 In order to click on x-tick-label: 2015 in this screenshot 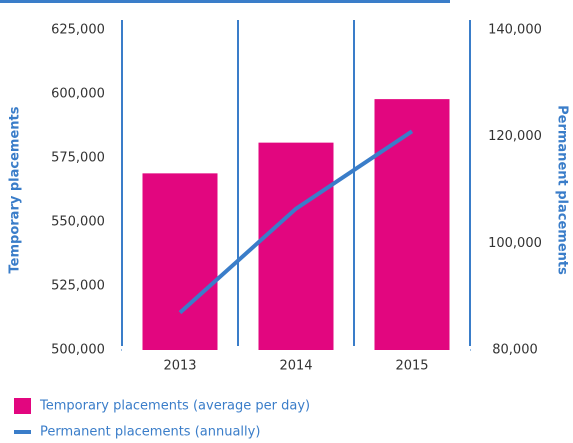, I will do `click(411, 366)`.